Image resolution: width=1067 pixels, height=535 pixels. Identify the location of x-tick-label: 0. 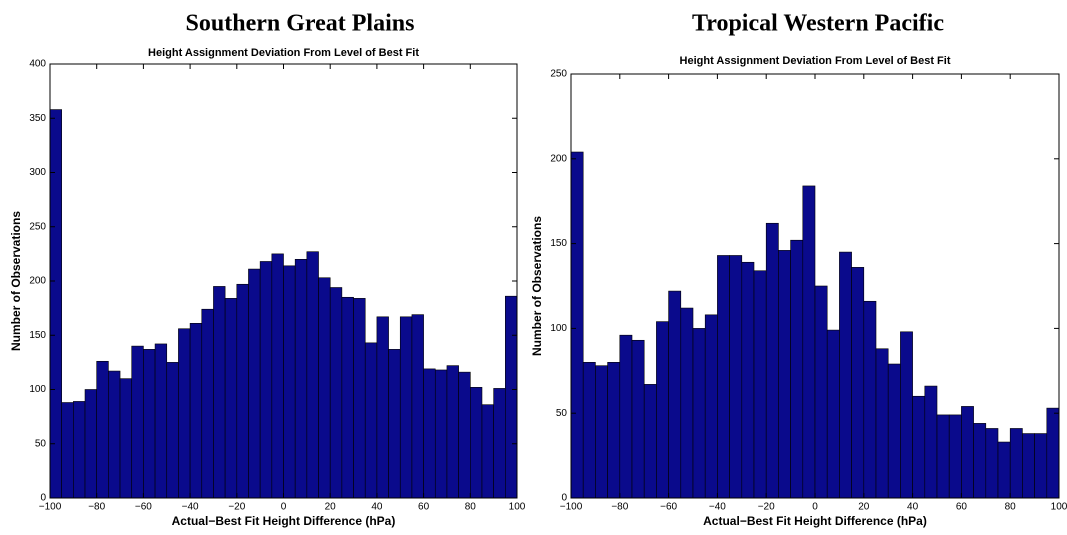
(815, 507).